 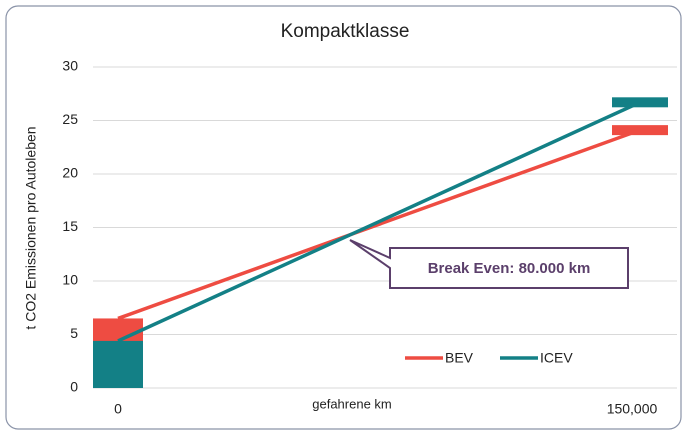 What do you see at coordinates (632, 409) in the screenshot?
I see `x-tick-label: 150,000` at bounding box center [632, 409].